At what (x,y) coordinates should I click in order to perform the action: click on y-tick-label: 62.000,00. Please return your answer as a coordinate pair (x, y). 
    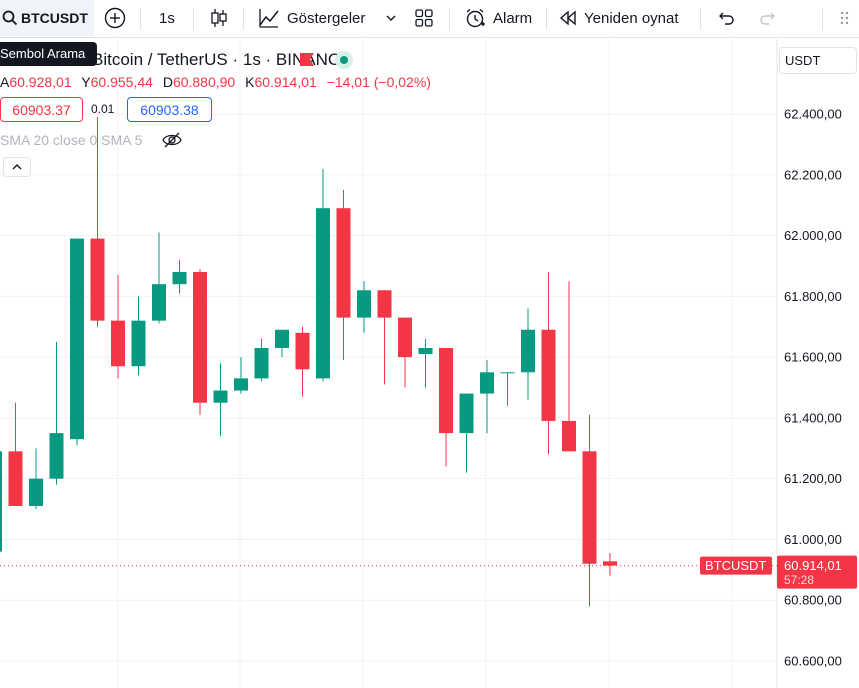
    Looking at the image, I should click on (813, 235).